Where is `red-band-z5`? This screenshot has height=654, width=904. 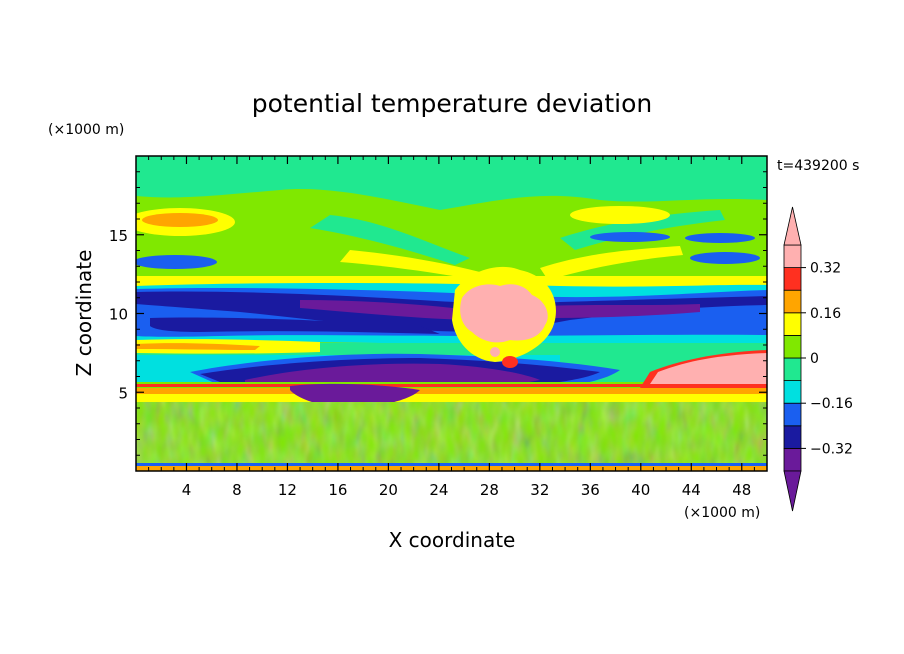 red-band-z5 is located at coordinates (451, 385).